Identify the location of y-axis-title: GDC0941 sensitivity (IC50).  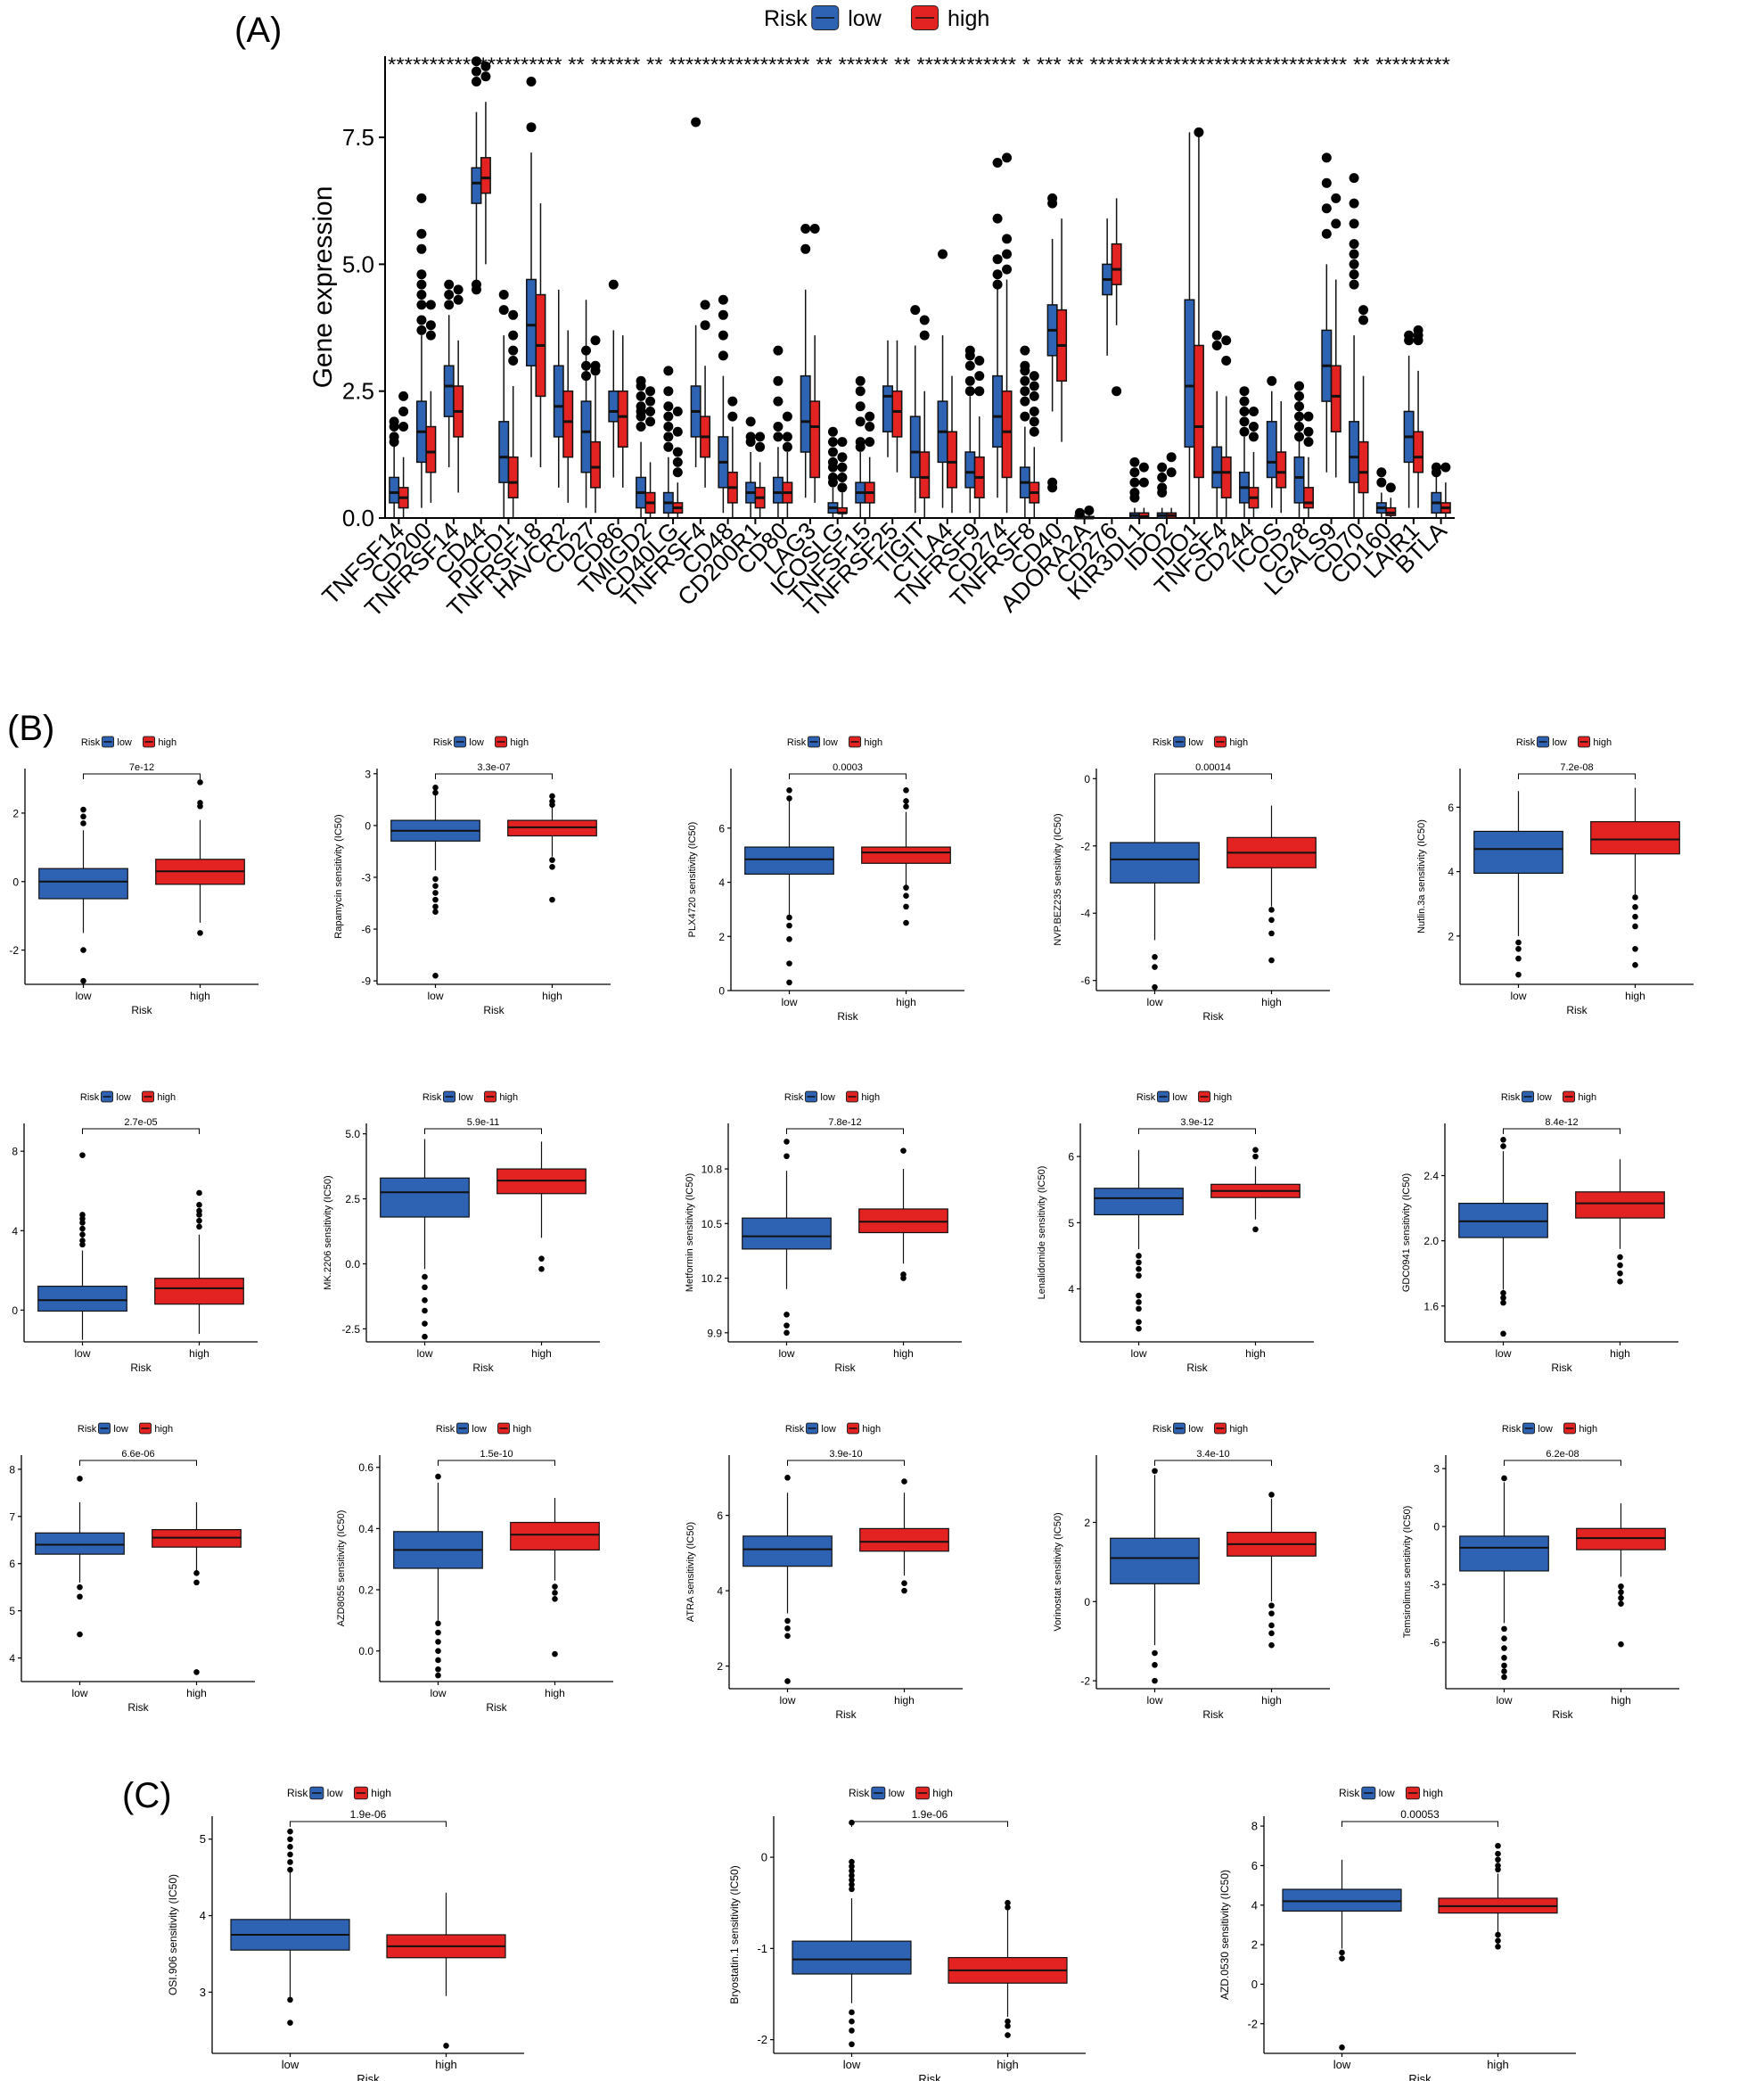
(1406, 1232).